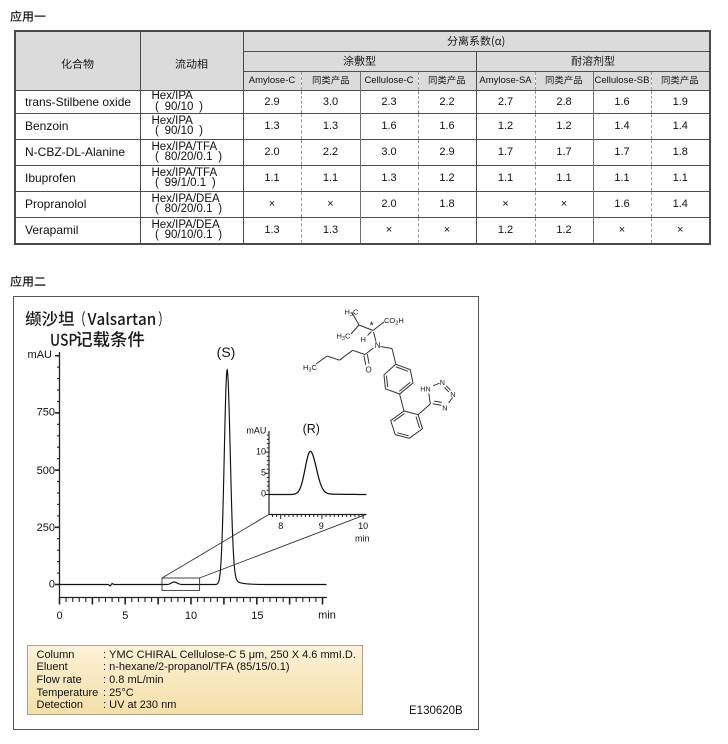 The width and height of the screenshot is (728, 744). I want to click on svg-text: 250, so click(46, 528).